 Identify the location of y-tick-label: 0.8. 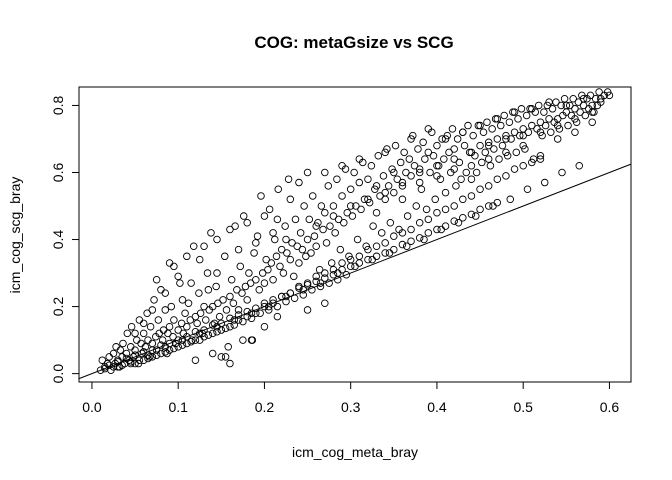
(58, 105).